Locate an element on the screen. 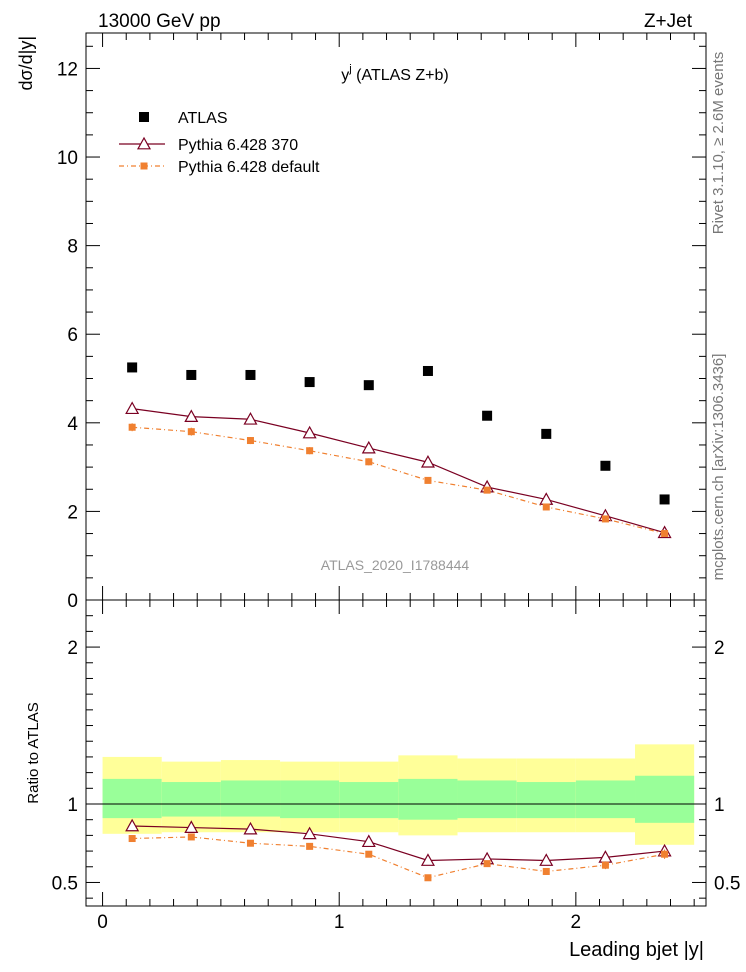  ratio-bands is located at coordinates (398, 794).